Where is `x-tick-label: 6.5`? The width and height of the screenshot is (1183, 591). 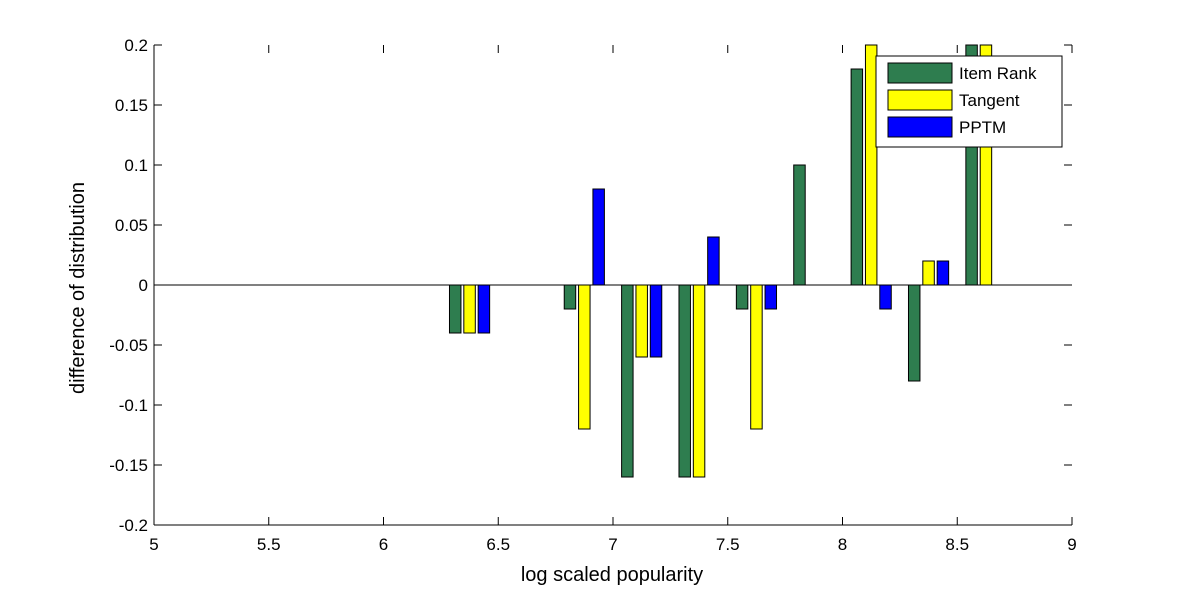
x-tick-label: 6.5 is located at coordinates (498, 544).